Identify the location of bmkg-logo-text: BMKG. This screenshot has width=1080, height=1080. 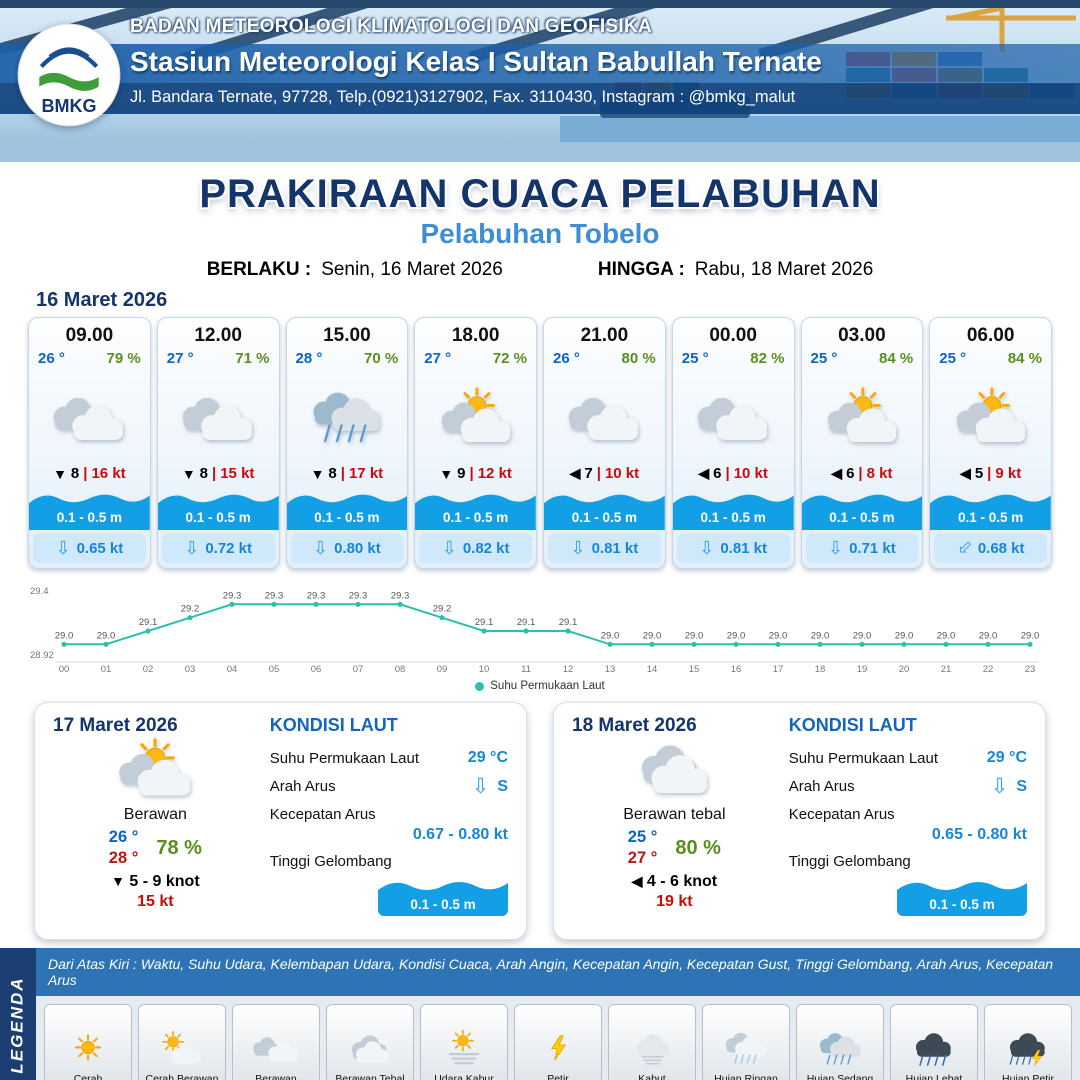
(68, 106).